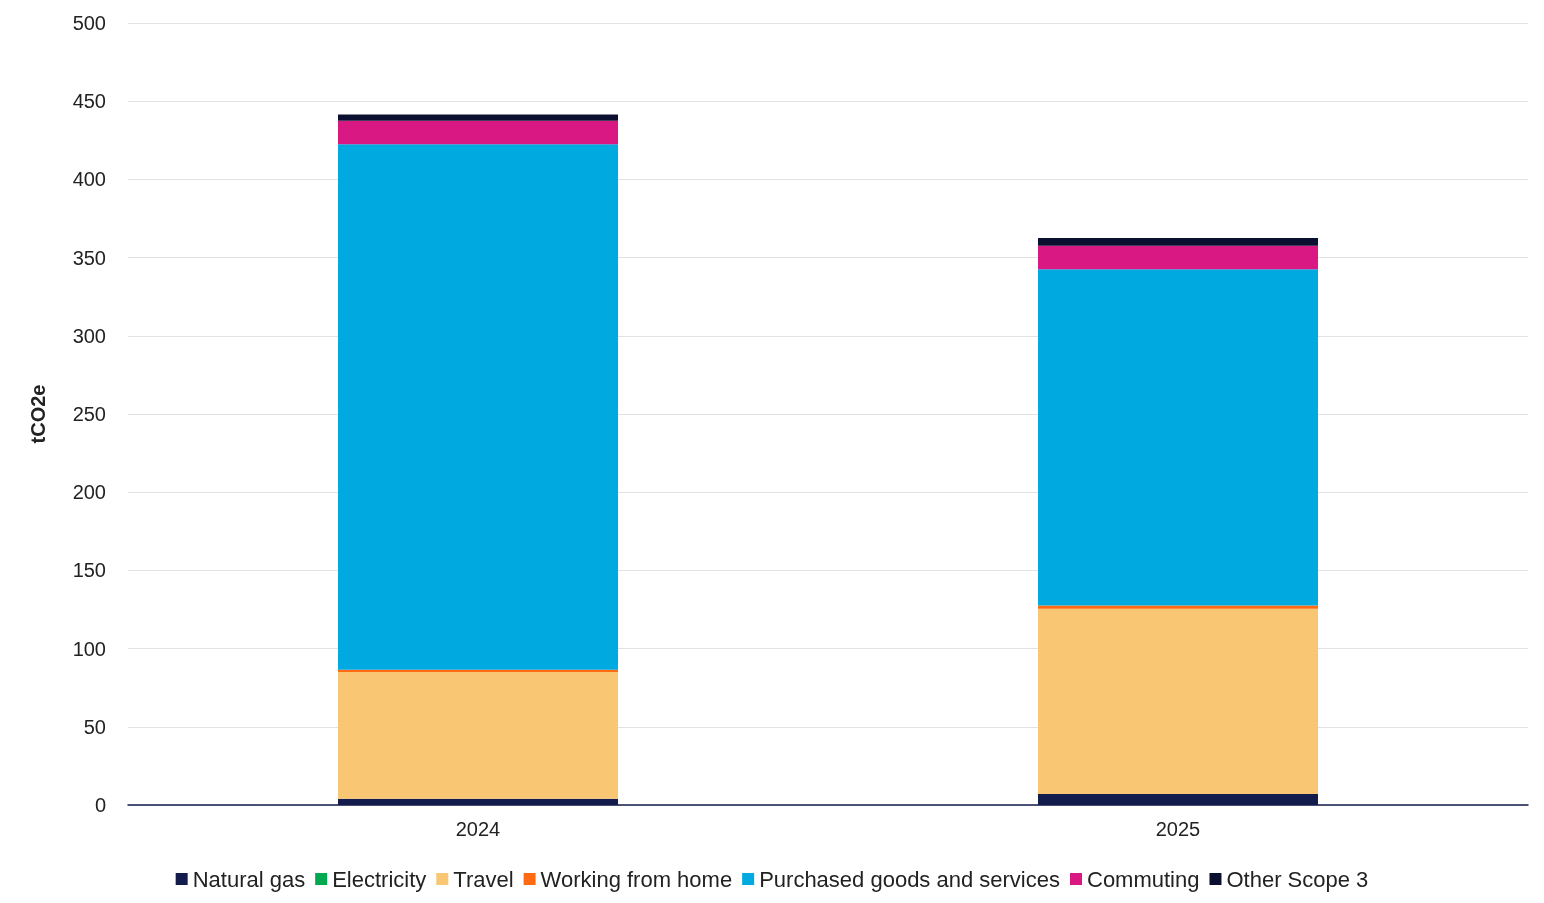  What do you see at coordinates (89, 492) in the screenshot?
I see `y-tick-label: 200` at bounding box center [89, 492].